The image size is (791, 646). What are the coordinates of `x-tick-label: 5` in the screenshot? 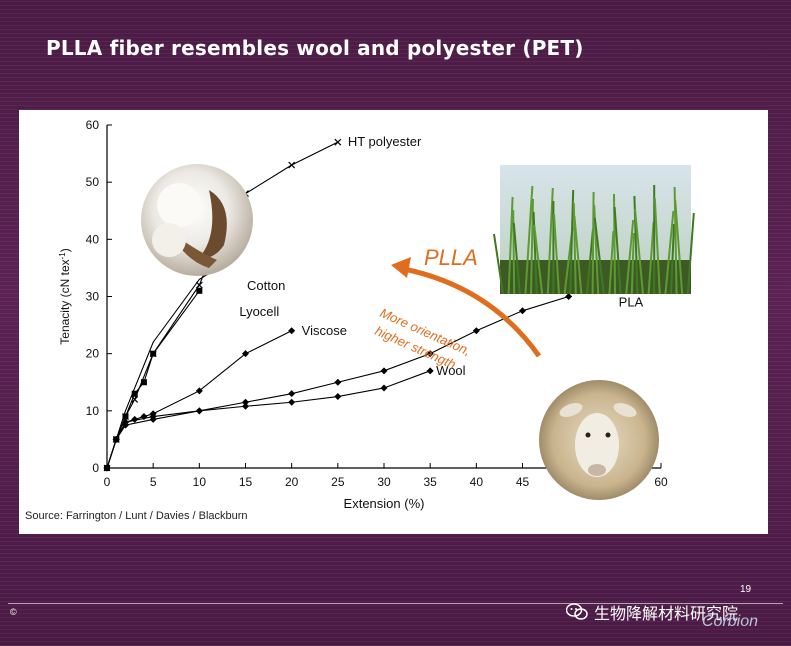 It's located at (153, 482).